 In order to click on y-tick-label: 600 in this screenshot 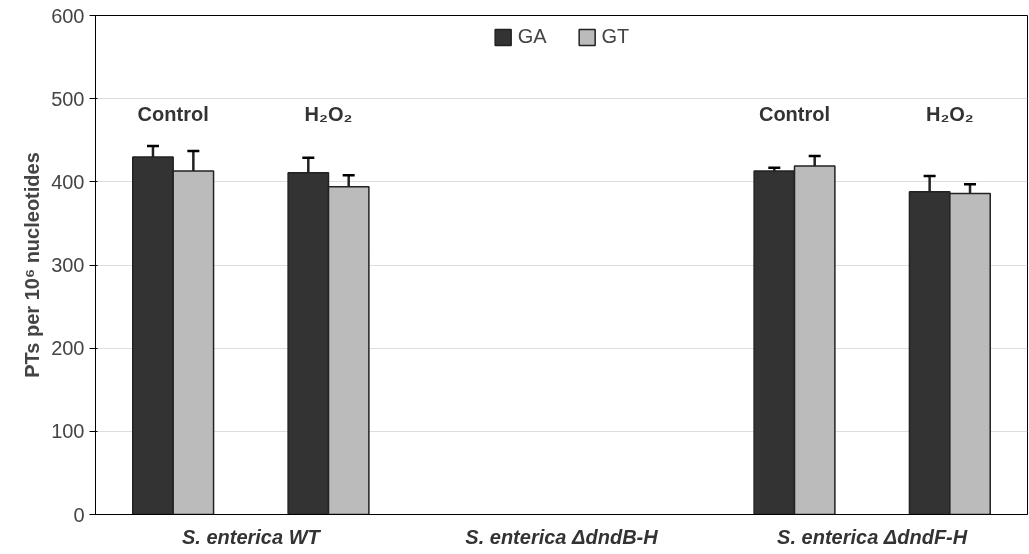, I will do `click(68, 15)`.